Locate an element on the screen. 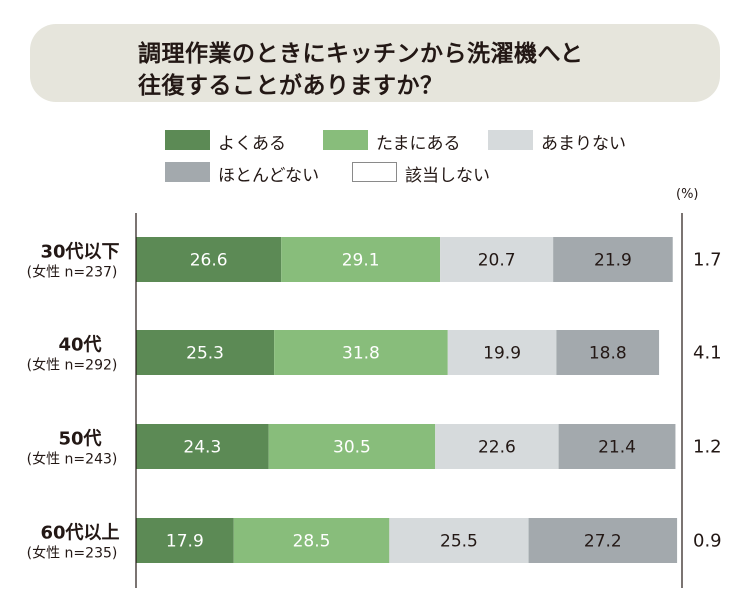 The height and width of the screenshot is (610, 735). legend-swatch-not-applicable is located at coordinates (374, 172).